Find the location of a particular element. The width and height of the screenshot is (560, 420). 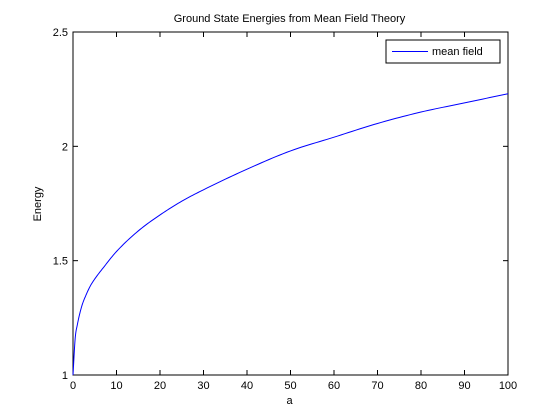

y-tick-label: 2 is located at coordinates (65, 147).